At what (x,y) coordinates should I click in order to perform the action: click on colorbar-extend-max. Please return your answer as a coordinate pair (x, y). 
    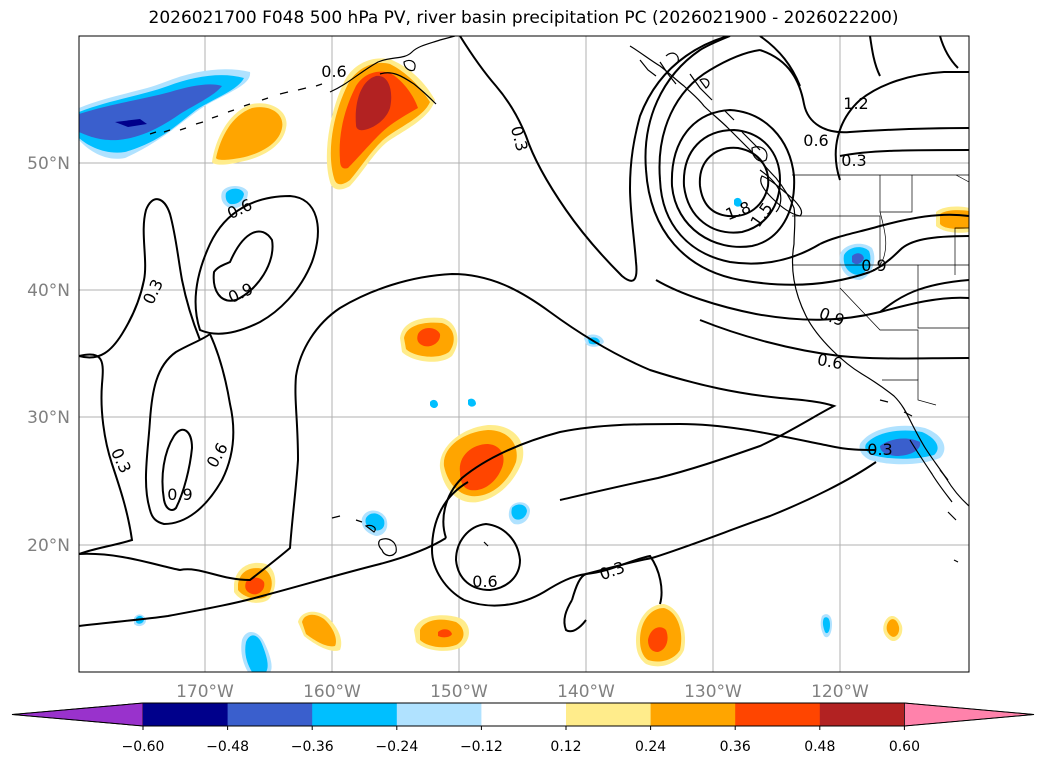
    Looking at the image, I should click on (969, 714).